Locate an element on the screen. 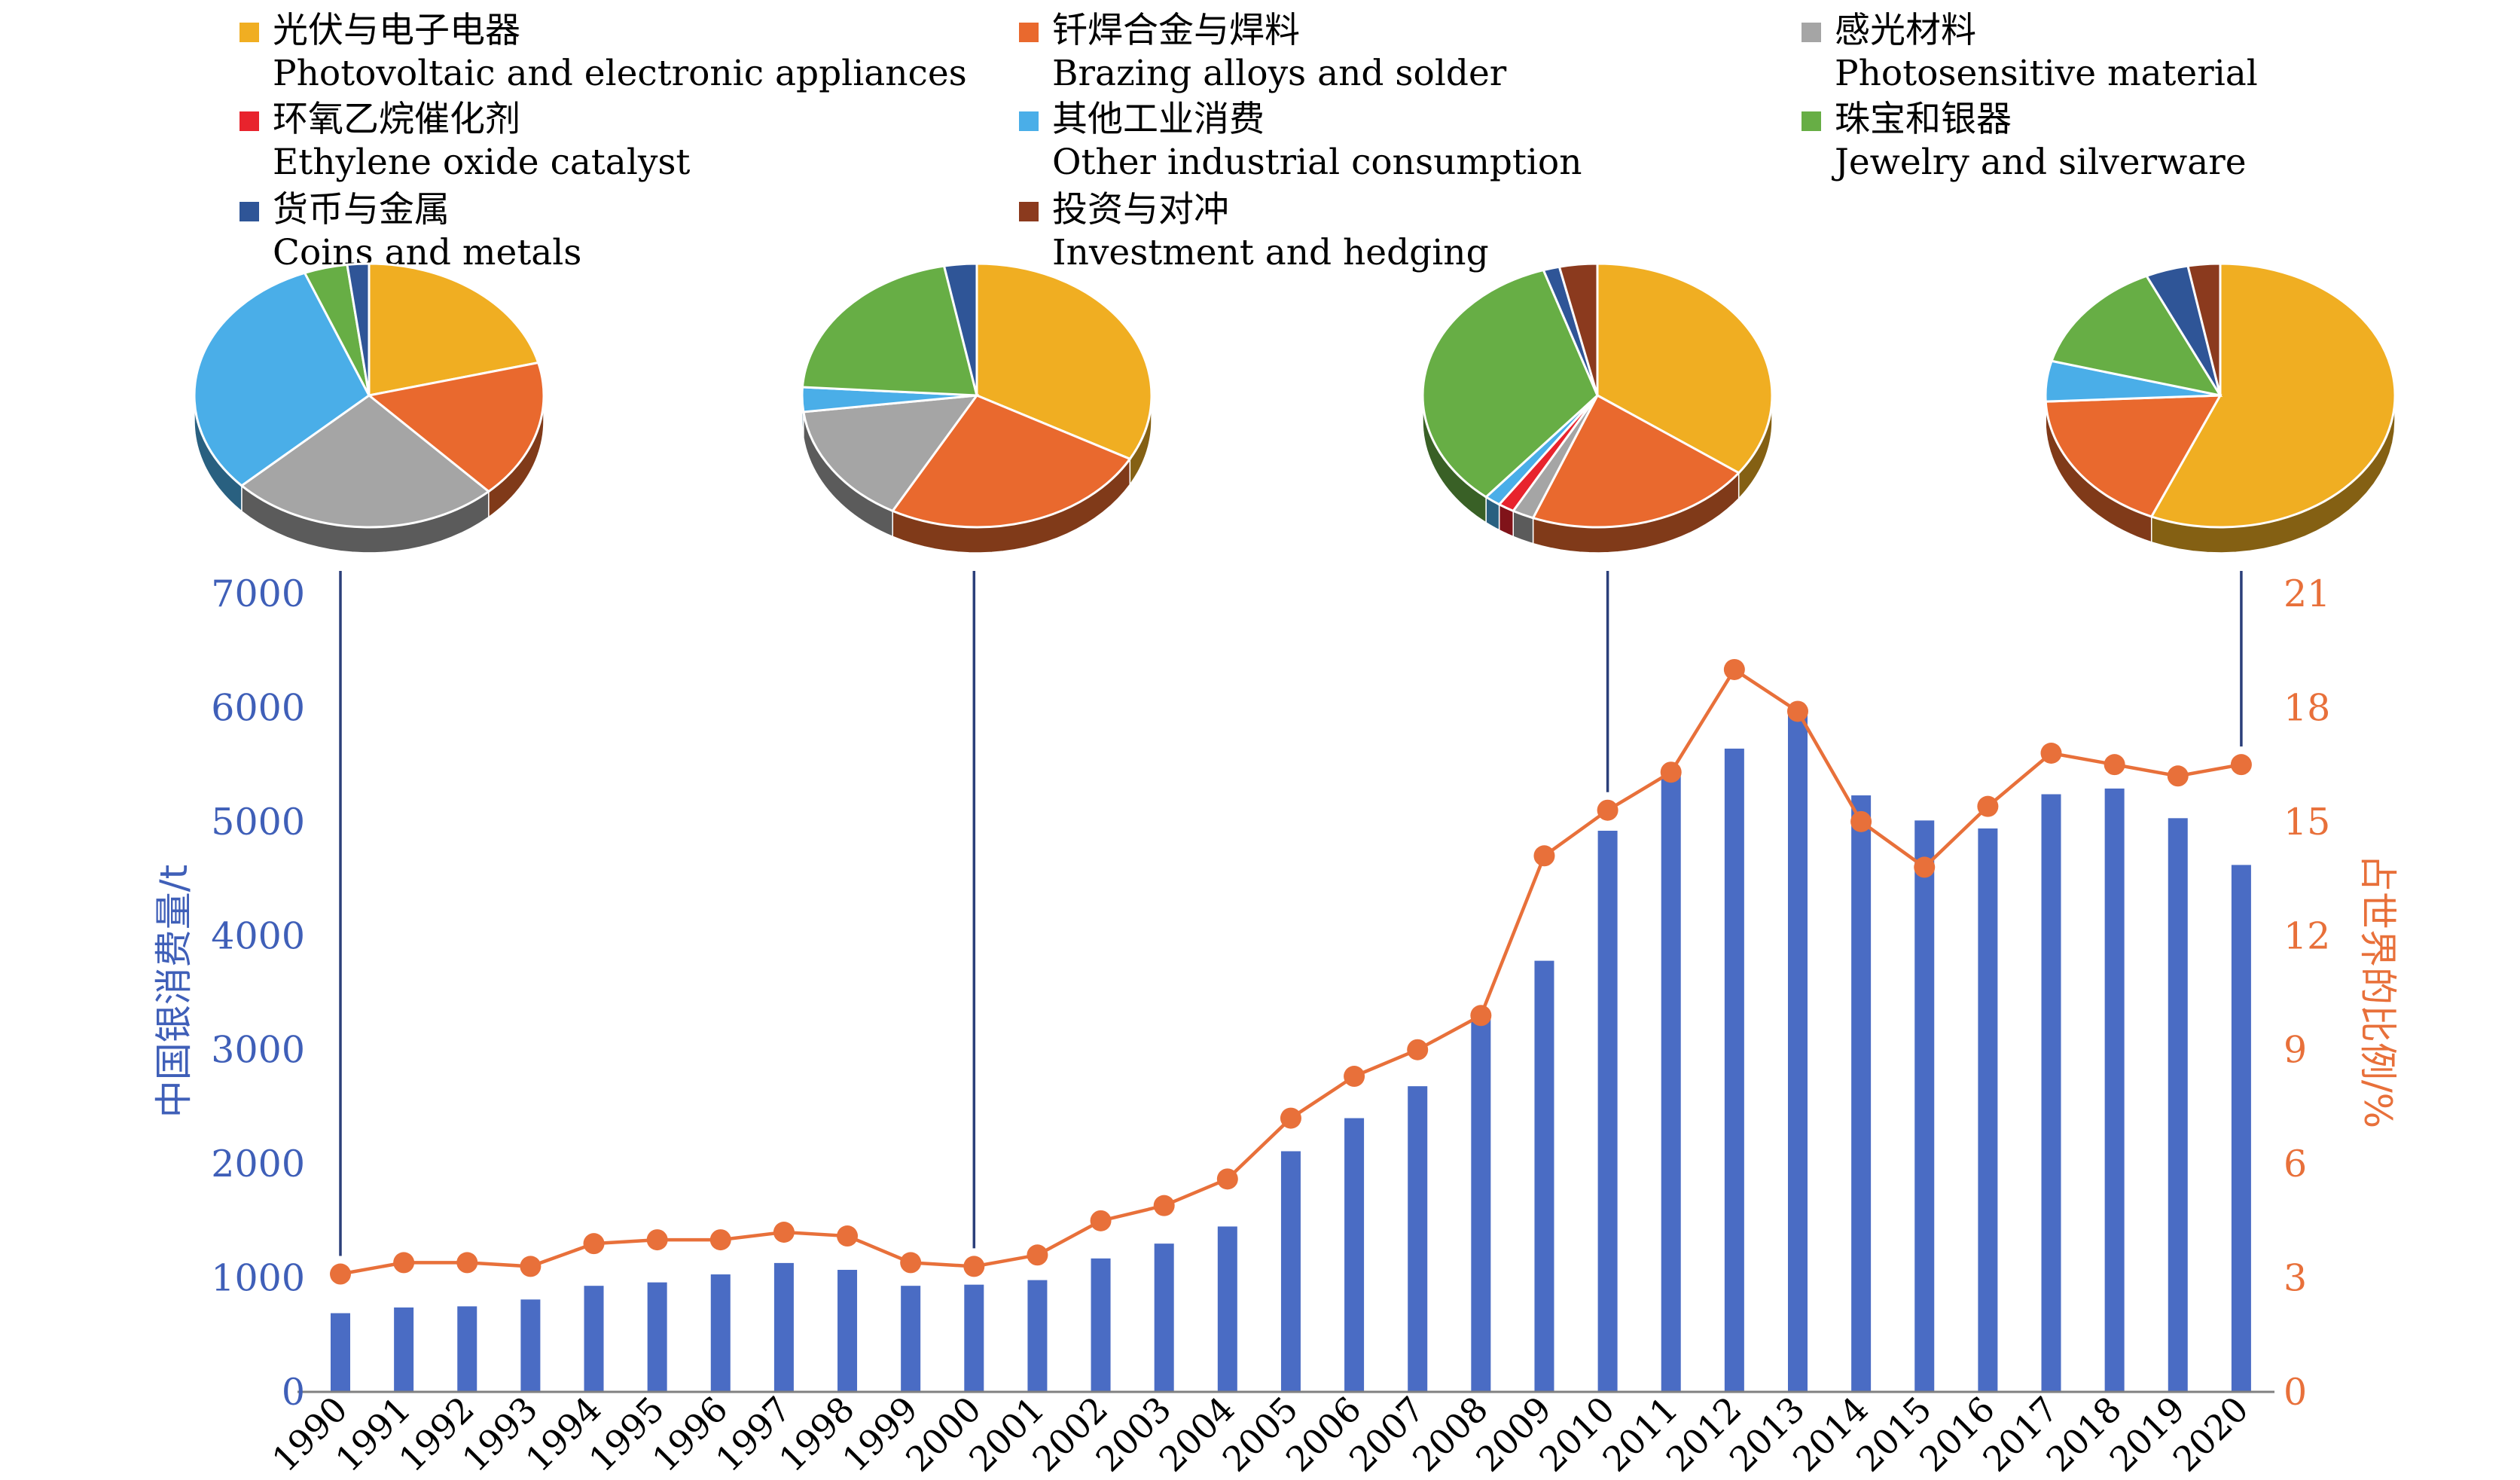 This screenshot has height=1480, width=2520. point-2014 is located at coordinates (1861, 821).